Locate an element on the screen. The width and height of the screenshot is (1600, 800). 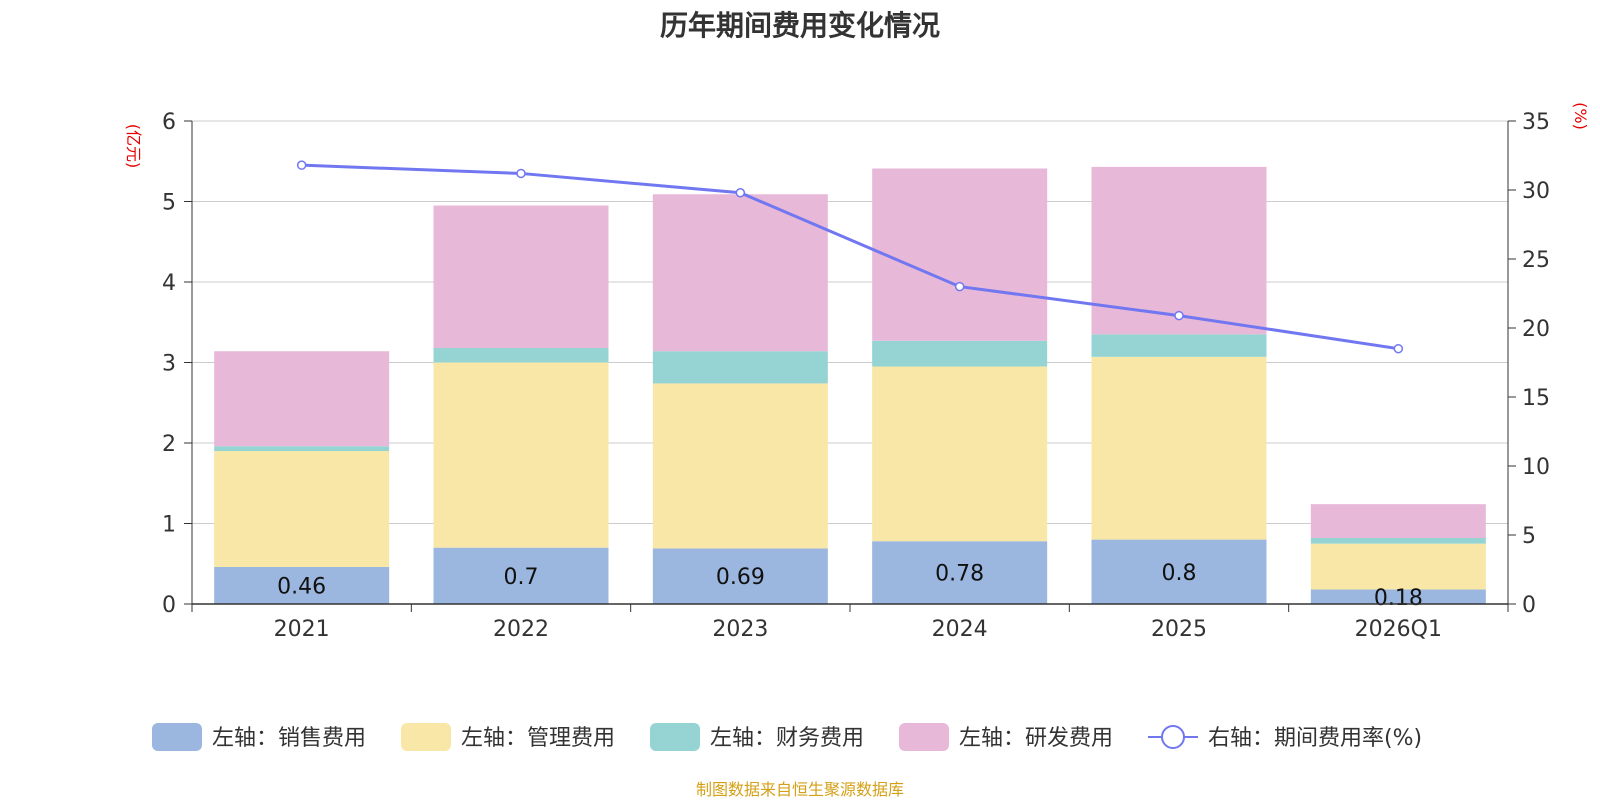
legend-marker is located at coordinates (1173, 737).